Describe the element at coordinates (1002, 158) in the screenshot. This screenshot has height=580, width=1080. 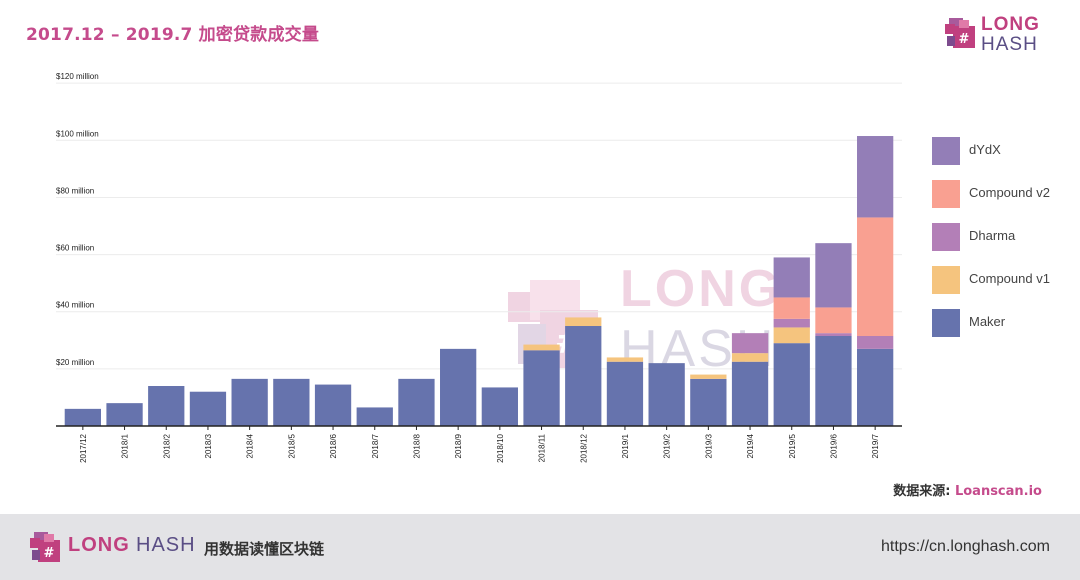
I see `legend-item-dydx: dYdX` at that location.